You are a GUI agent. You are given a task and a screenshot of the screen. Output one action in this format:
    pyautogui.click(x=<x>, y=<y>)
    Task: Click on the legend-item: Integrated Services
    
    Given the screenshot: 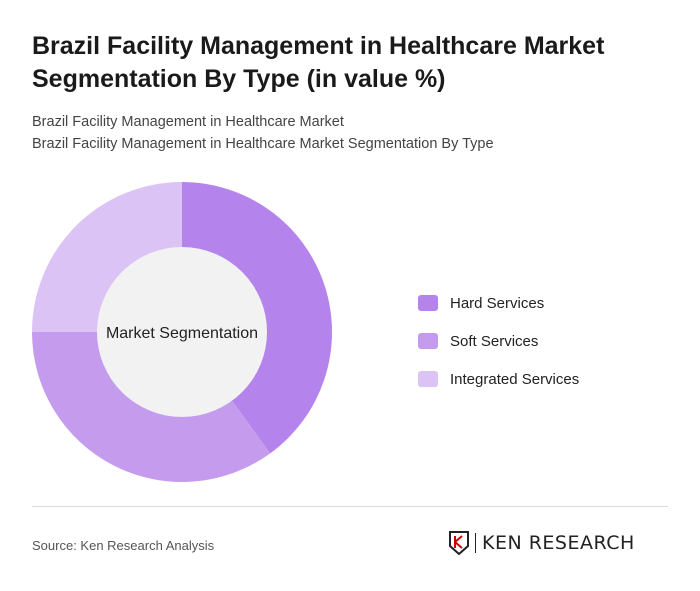 What is the action you would take?
    pyautogui.click(x=498, y=379)
    